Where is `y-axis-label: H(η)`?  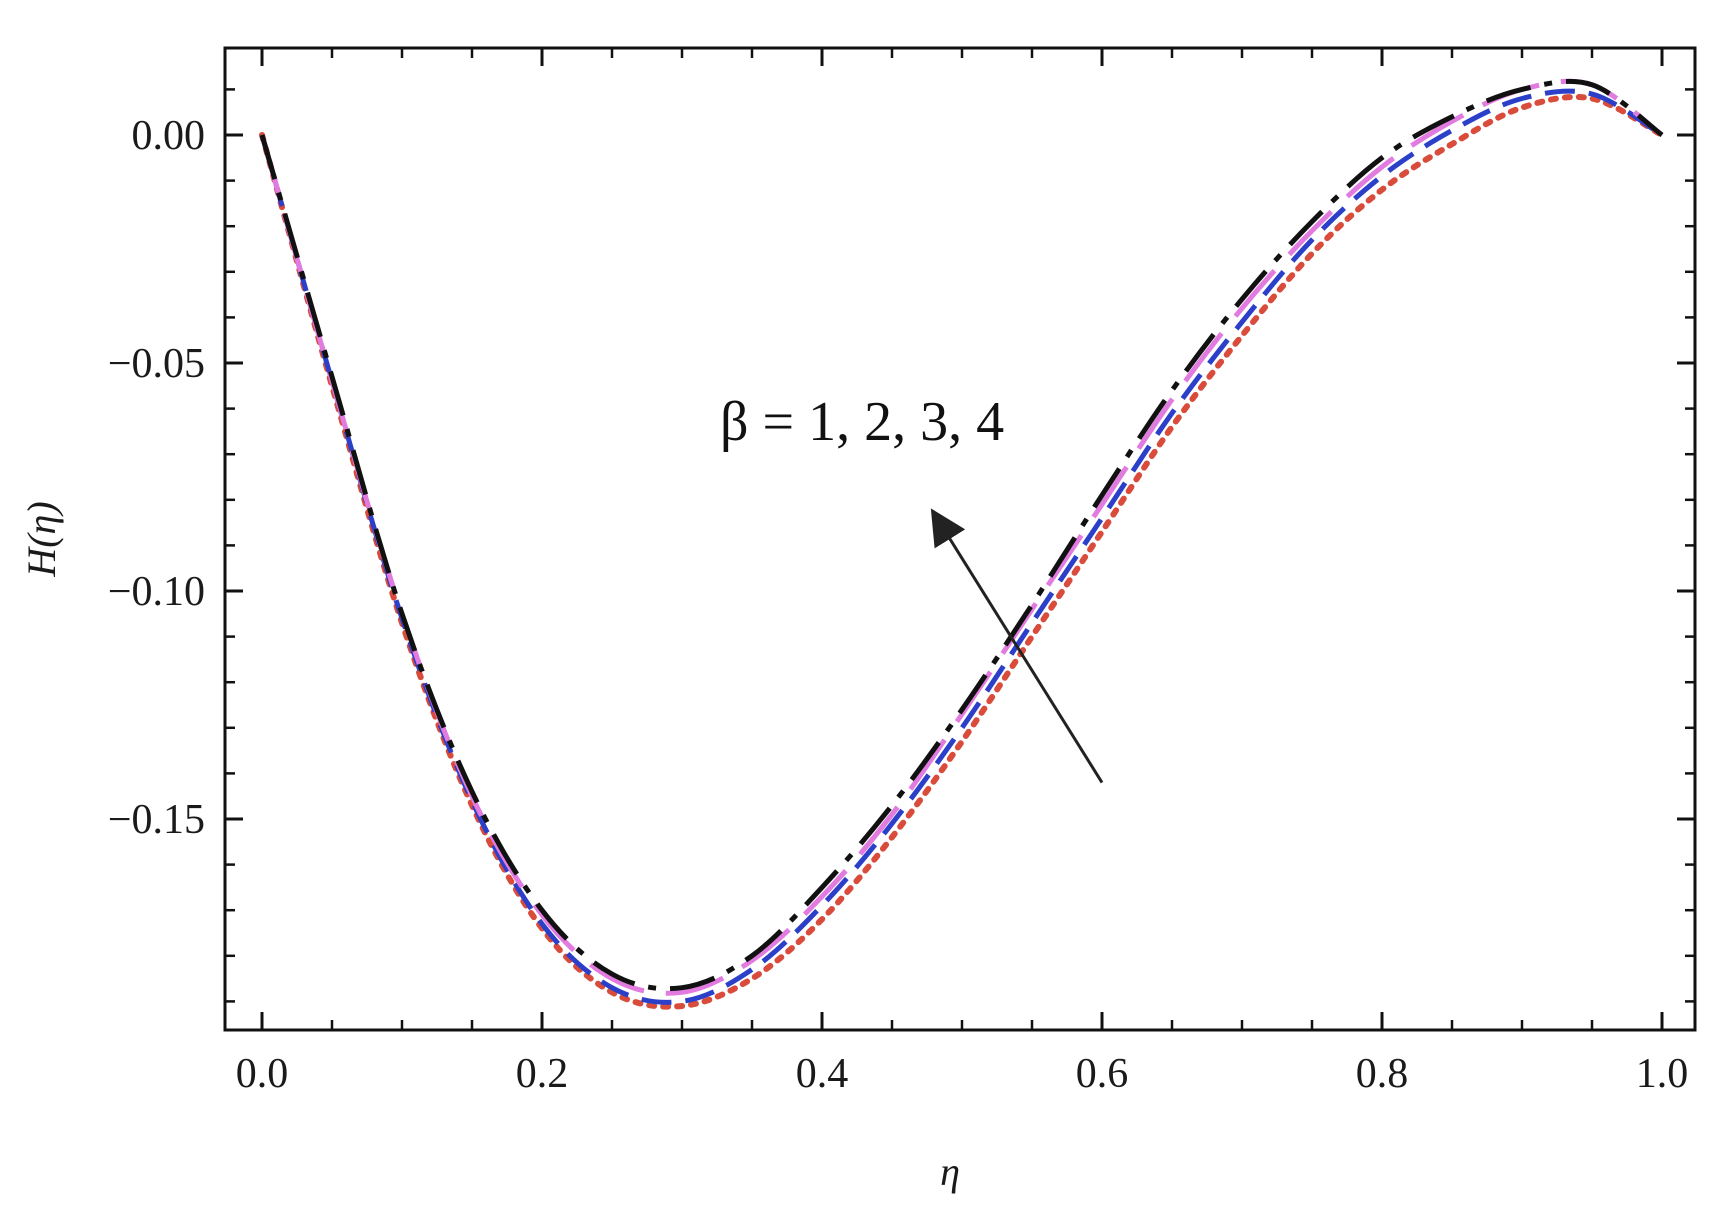 y-axis-label: H(η) is located at coordinates (41, 539).